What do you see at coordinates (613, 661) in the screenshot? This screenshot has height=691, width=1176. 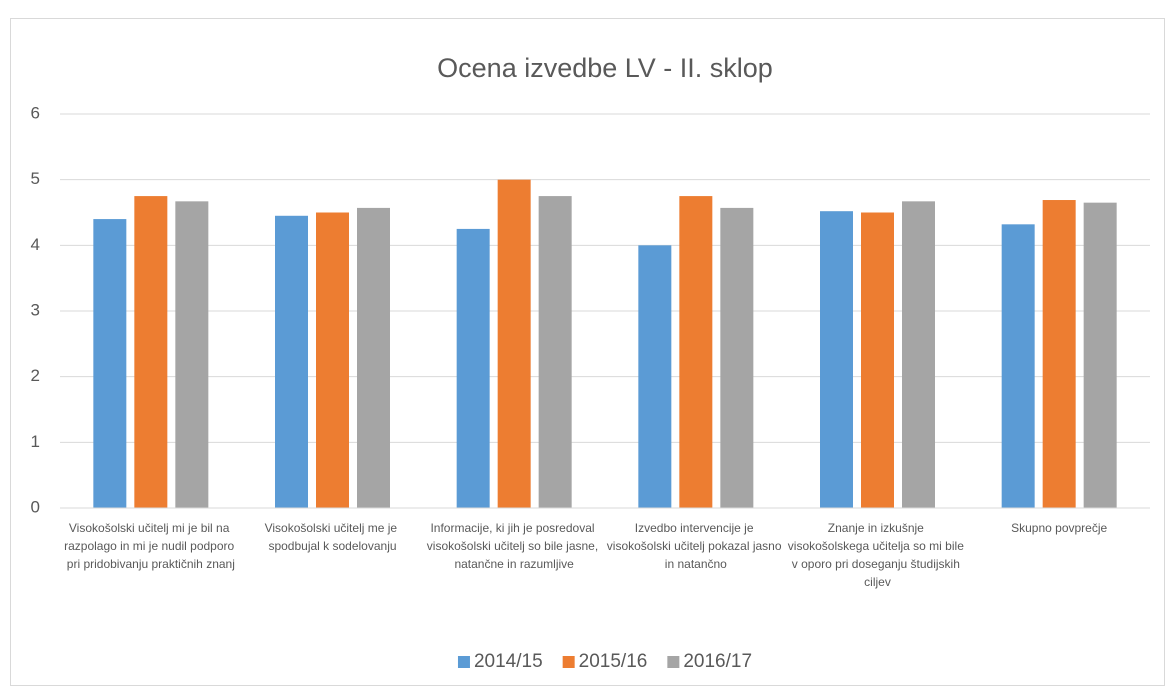 I see `legend-label: 2015/16` at bounding box center [613, 661].